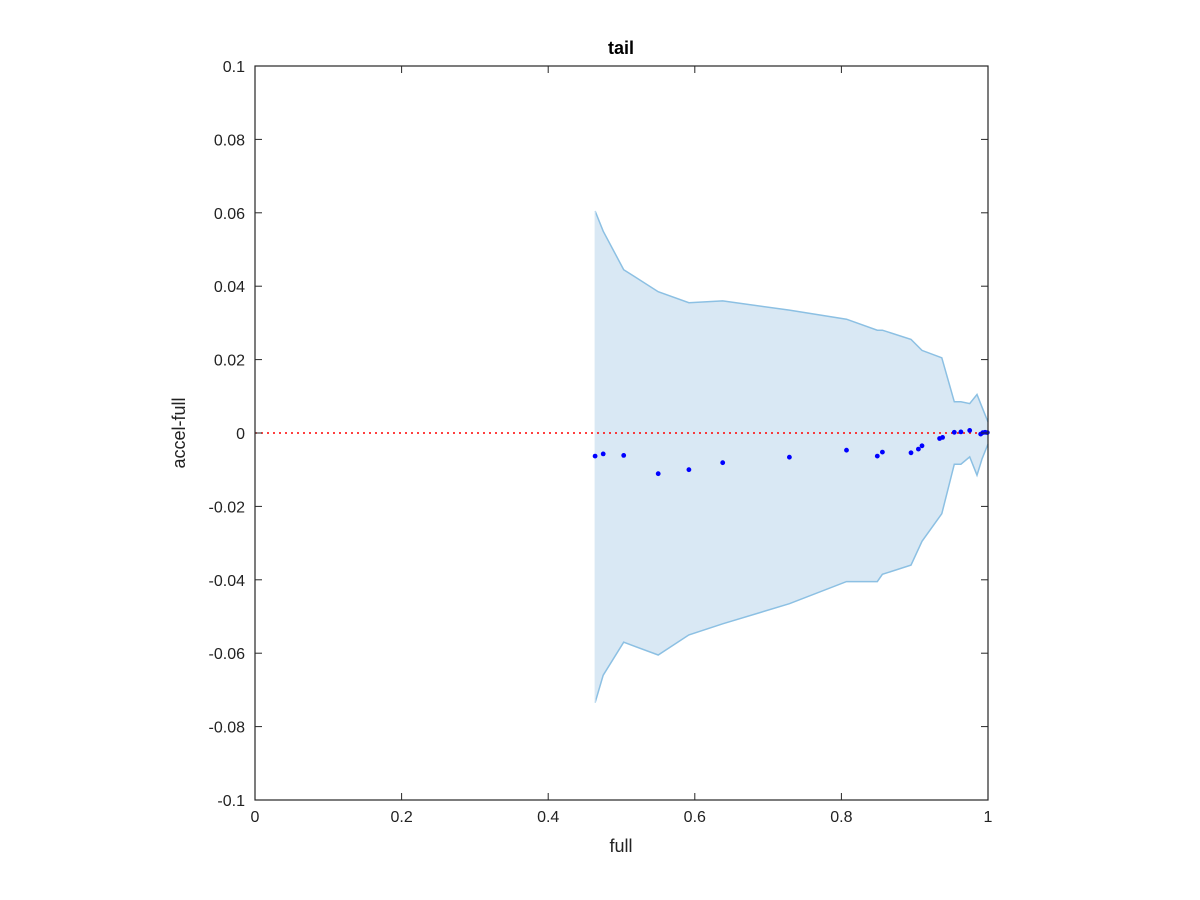  I want to click on y-tick-label: 0.02, so click(229, 361).